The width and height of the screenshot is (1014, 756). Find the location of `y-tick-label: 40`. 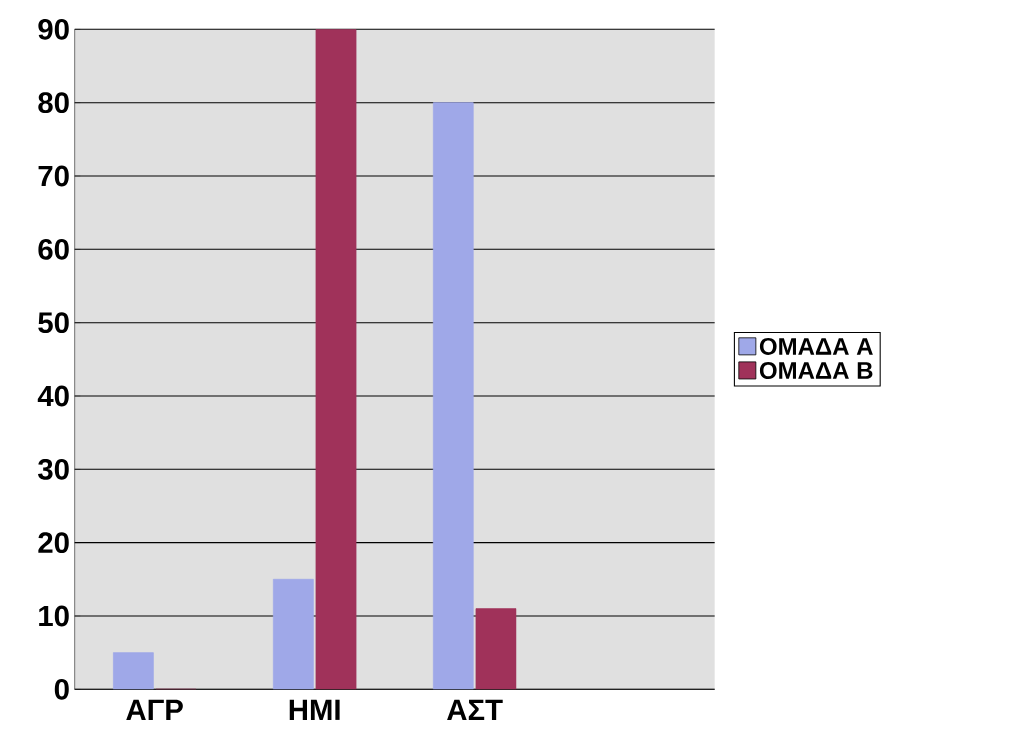

y-tick-label: 40 is located at coordinates (53, 396).